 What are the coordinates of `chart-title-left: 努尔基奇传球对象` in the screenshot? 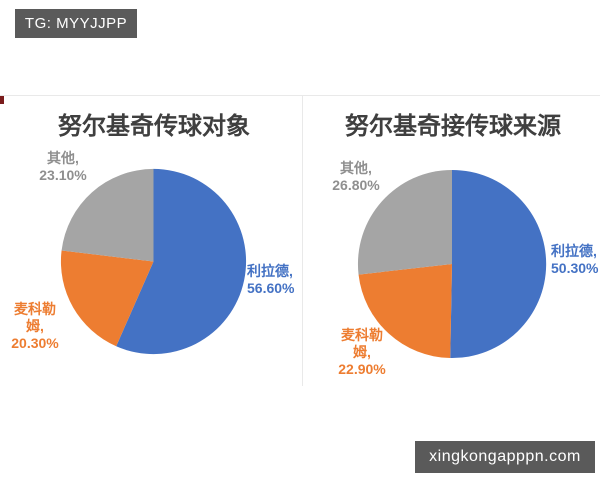 It's located at (154, 126).